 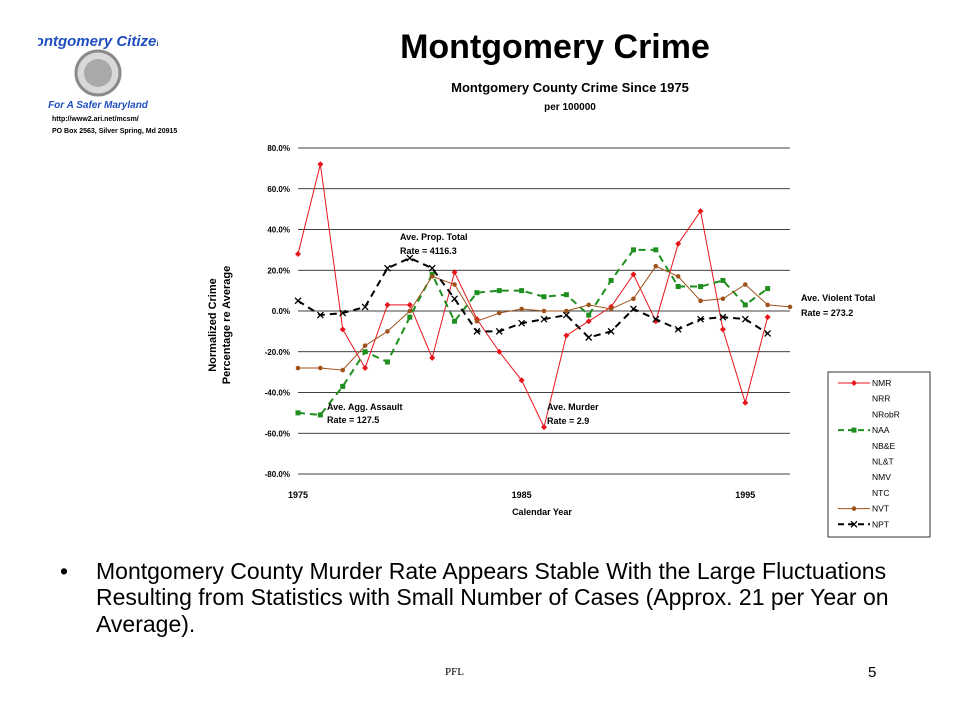 What do you see at coordinates (353, 420) in the screenshot?
I see `annotation-line2: Rate = 127.5` at bounding box center [353, 420].